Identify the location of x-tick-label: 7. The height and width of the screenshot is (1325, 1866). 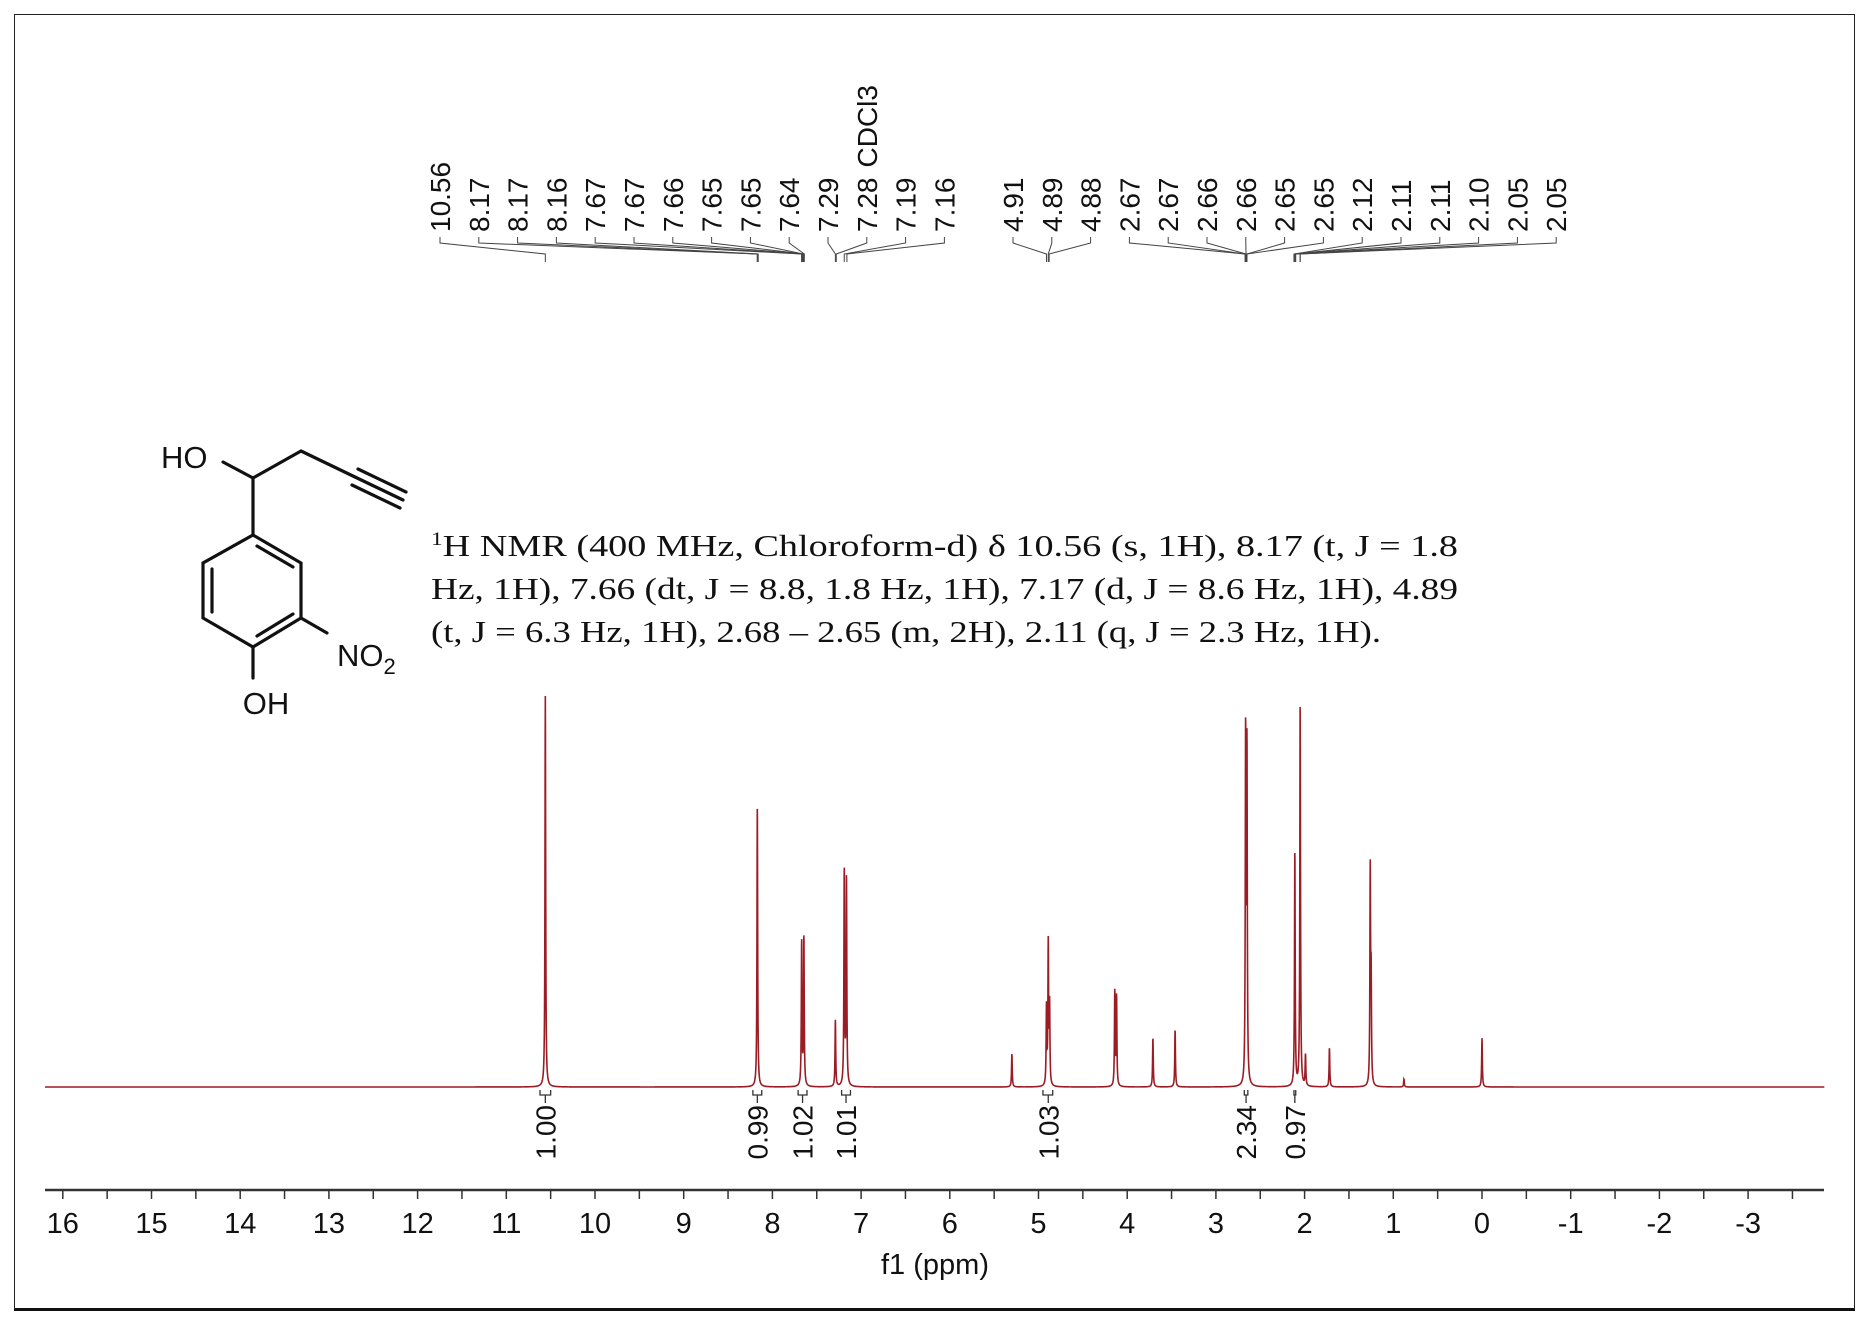
(861, 1224).